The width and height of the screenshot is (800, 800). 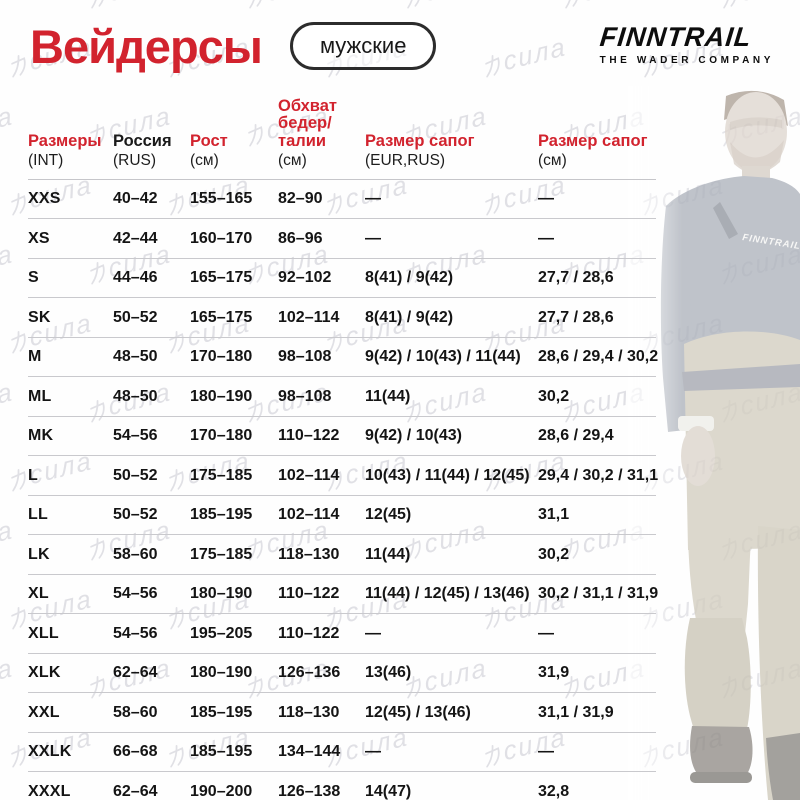 I want to click on size-code-cell: LK, so click(x=39, y=554).